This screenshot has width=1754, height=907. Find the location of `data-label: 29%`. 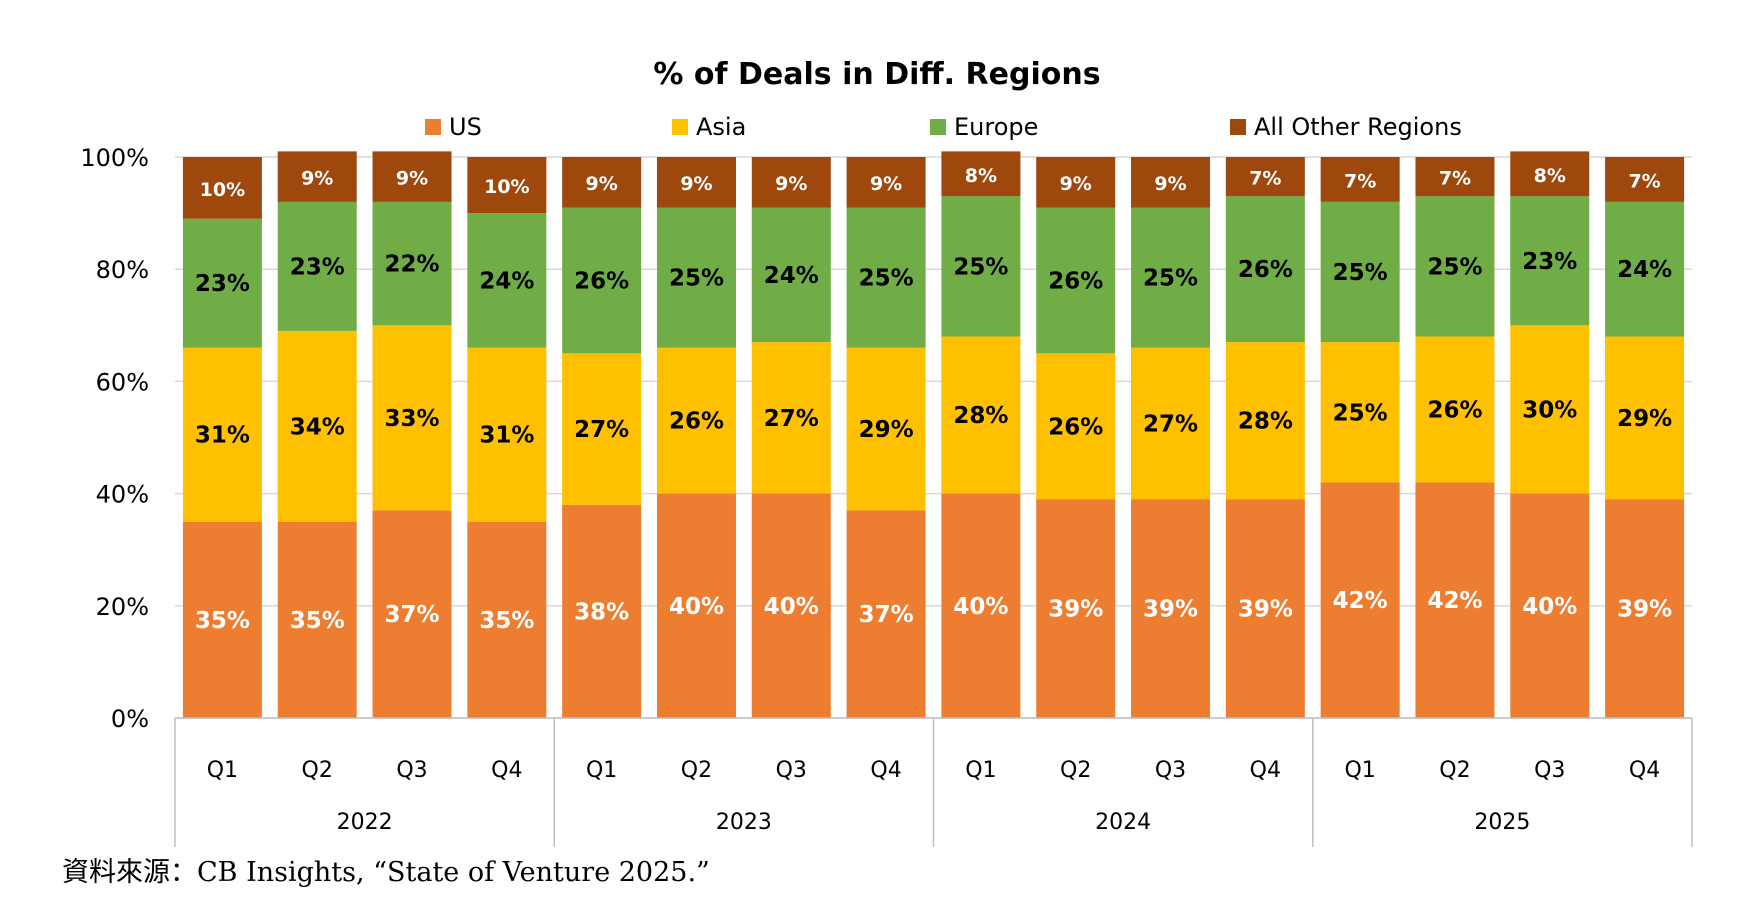

data-label: 29% is located at coordinates (886, 430).